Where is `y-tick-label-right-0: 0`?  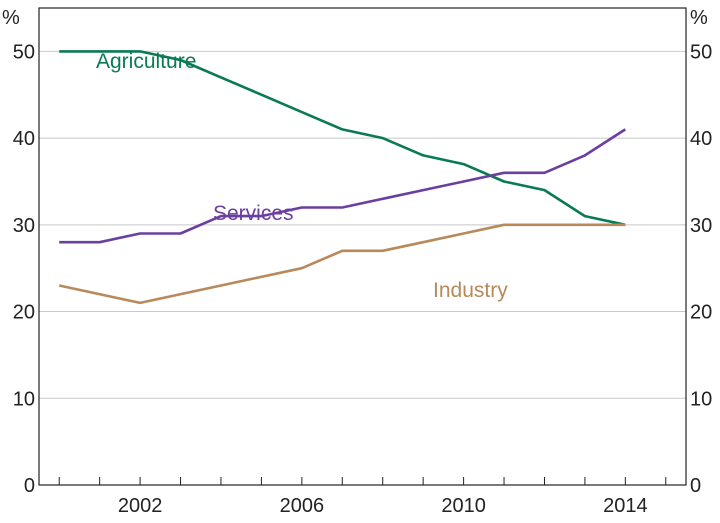 y-tick-label-right-0: 0 is located at coordinates (695, 486).